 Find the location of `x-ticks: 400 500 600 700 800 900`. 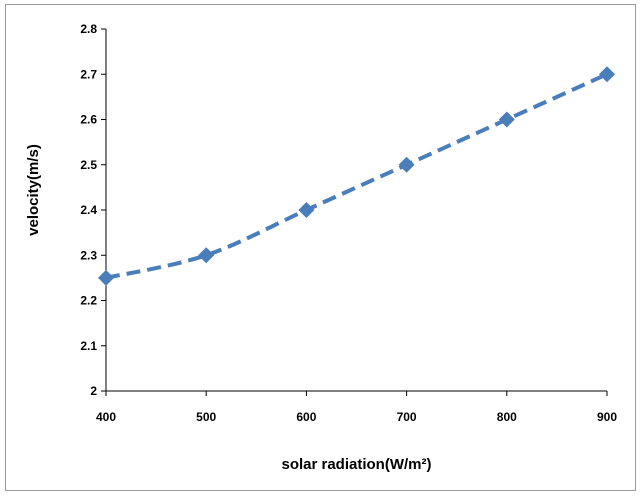

x-ticks: 400 500 600 700 800 900 is located at coordinates (356, 407).